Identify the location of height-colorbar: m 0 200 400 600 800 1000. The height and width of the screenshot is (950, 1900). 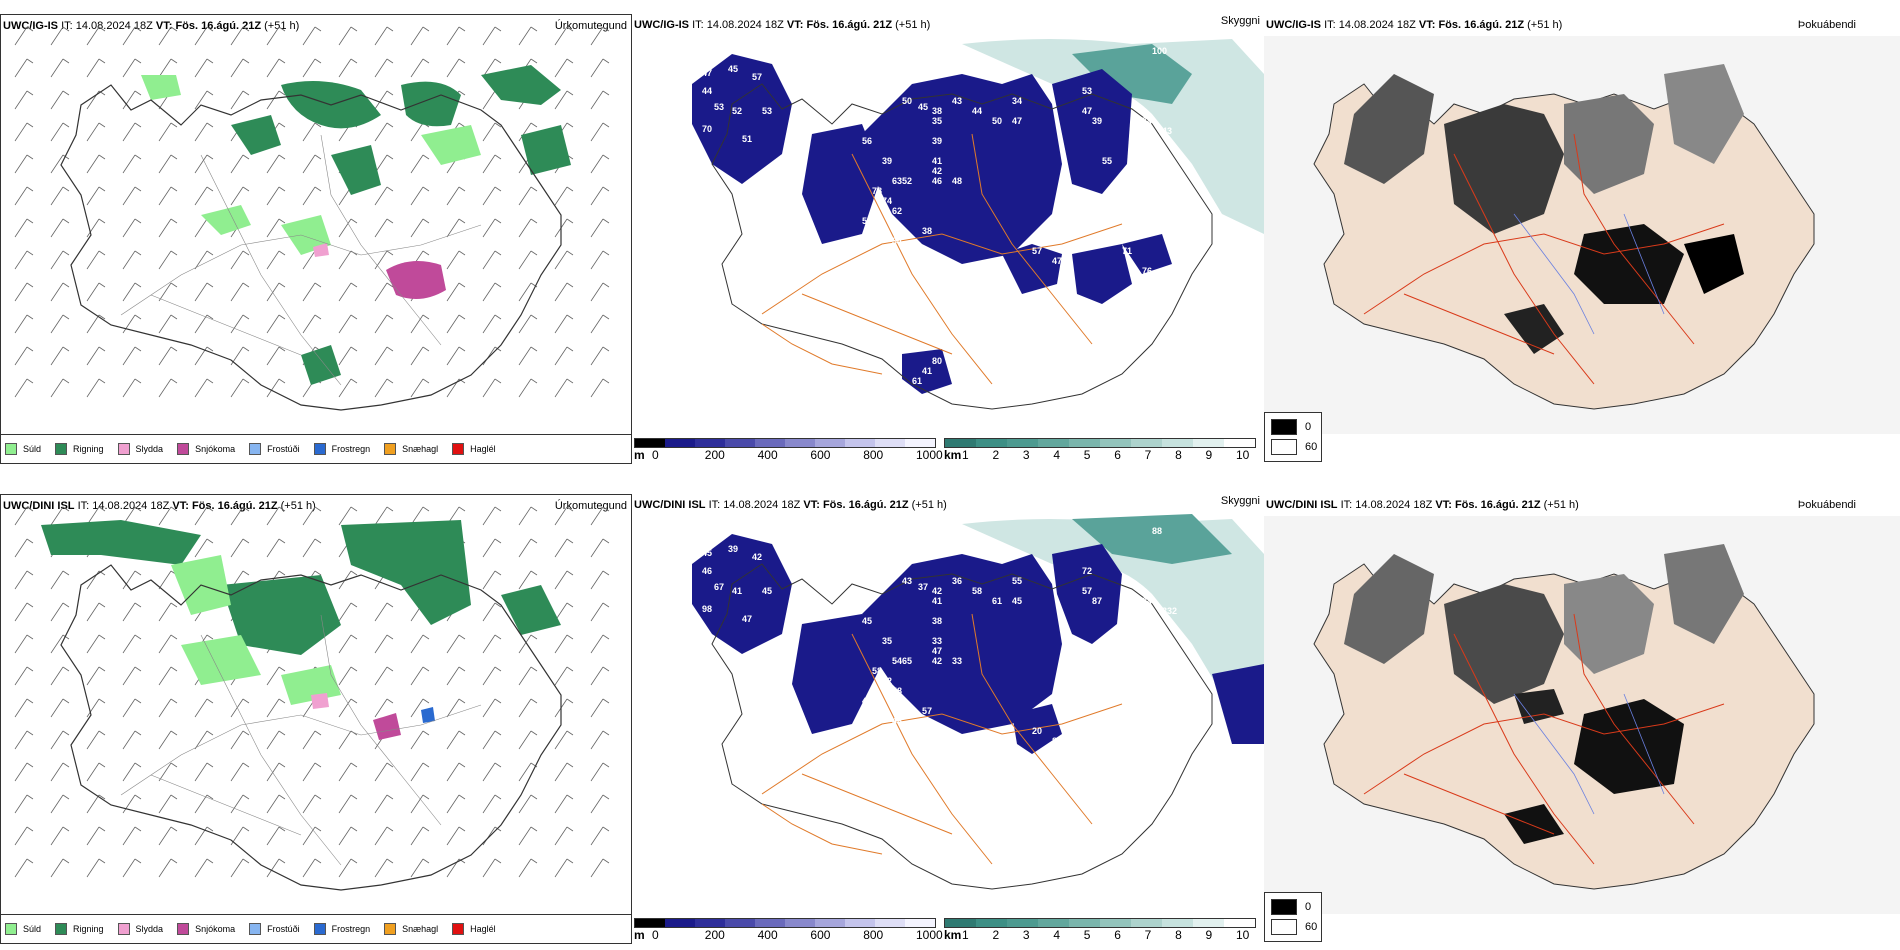
(788, 450).